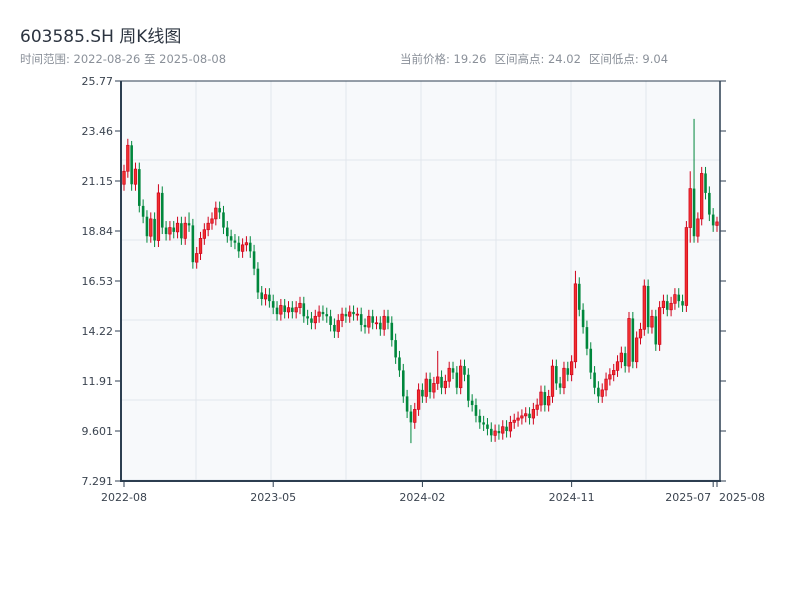 This screenshot has height=600, width=800. What do you see at coordinates (628, 59) in the screenshot?
I see `range-low: 区间低点: 9.04` at bounding box center [628, 59].